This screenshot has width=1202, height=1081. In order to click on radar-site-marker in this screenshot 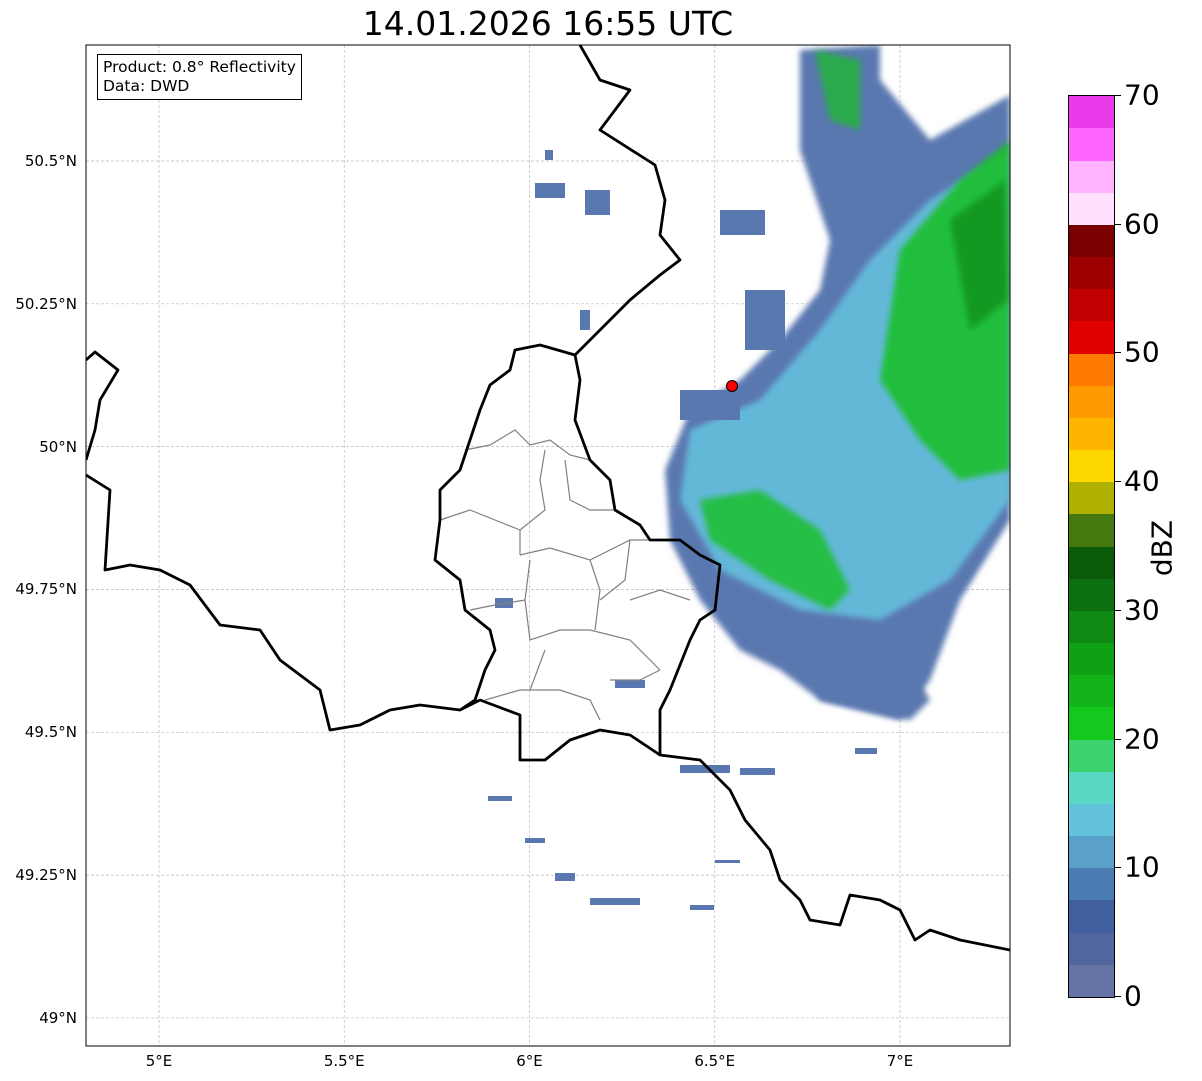, I will do `click(732, 386)`.